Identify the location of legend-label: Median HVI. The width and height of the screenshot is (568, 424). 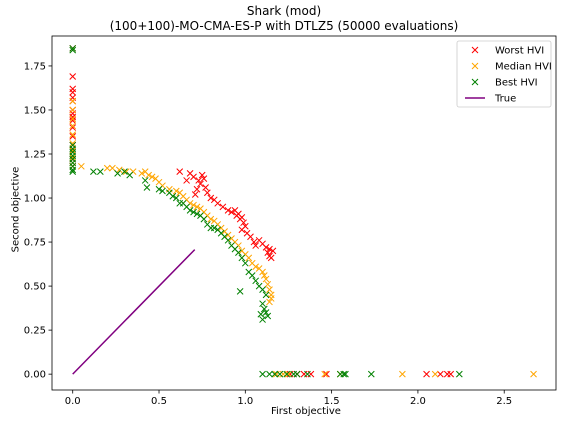
(523, 67).